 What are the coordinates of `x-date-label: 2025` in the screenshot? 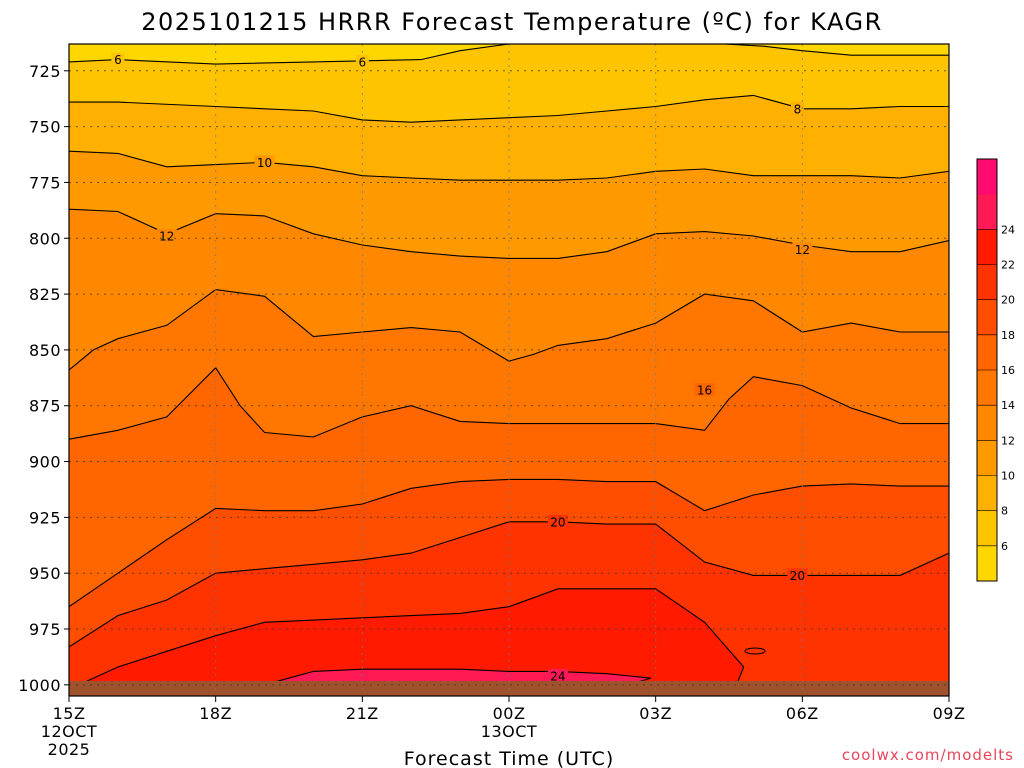 It's located at (69, 749).